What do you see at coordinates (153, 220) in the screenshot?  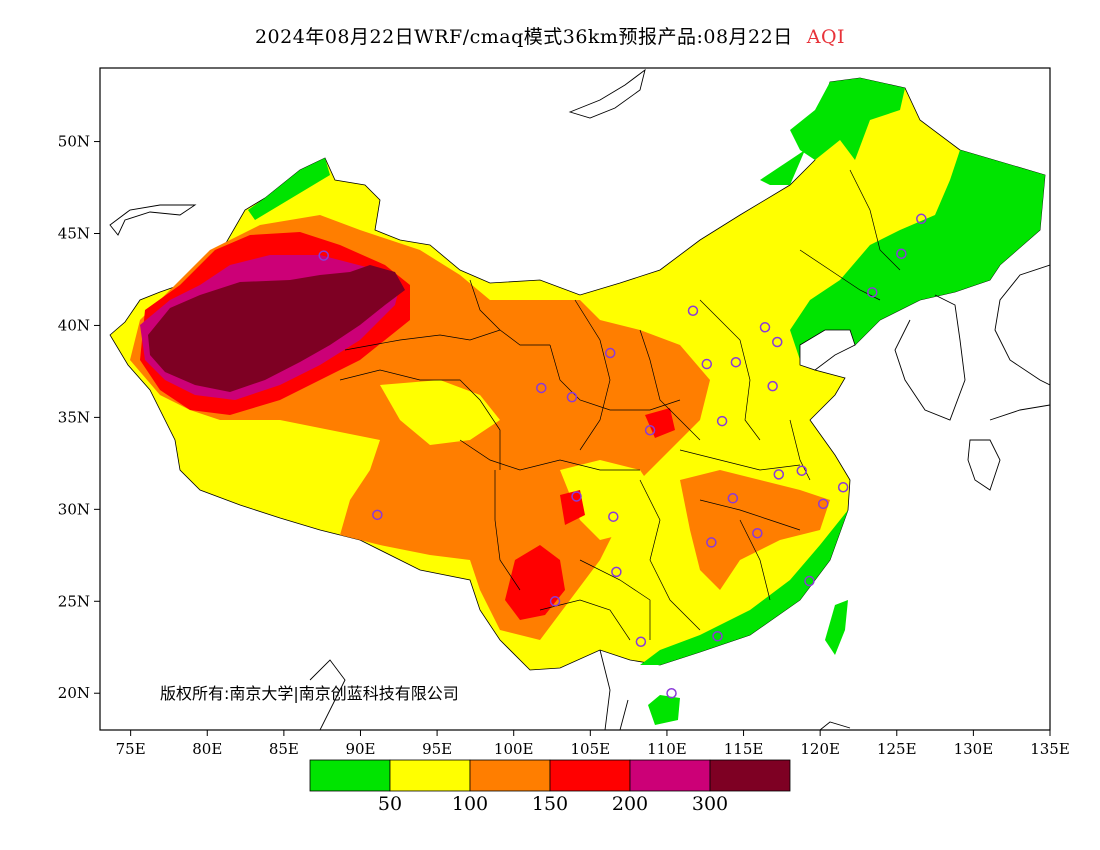 I see `lake-outline` at bounding box center [153, 220].